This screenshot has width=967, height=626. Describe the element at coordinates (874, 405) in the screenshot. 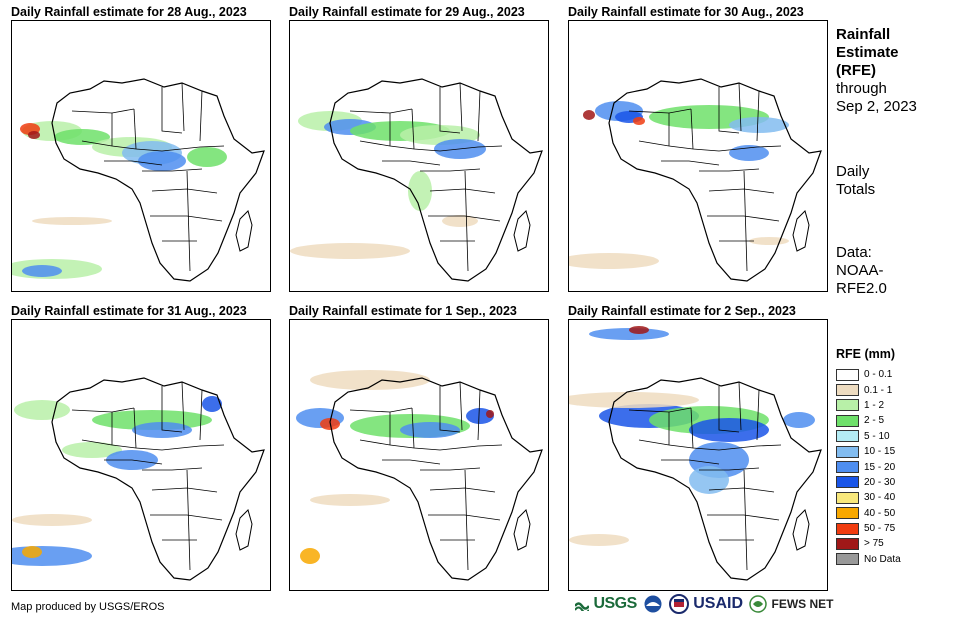

I see `legend-label: 1 - 2` at that location.